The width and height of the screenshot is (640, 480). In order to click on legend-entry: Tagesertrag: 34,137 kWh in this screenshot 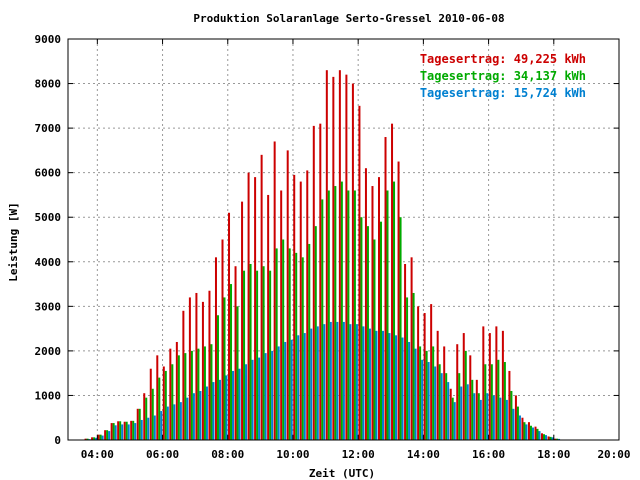, I will do `click(503, 76)`.